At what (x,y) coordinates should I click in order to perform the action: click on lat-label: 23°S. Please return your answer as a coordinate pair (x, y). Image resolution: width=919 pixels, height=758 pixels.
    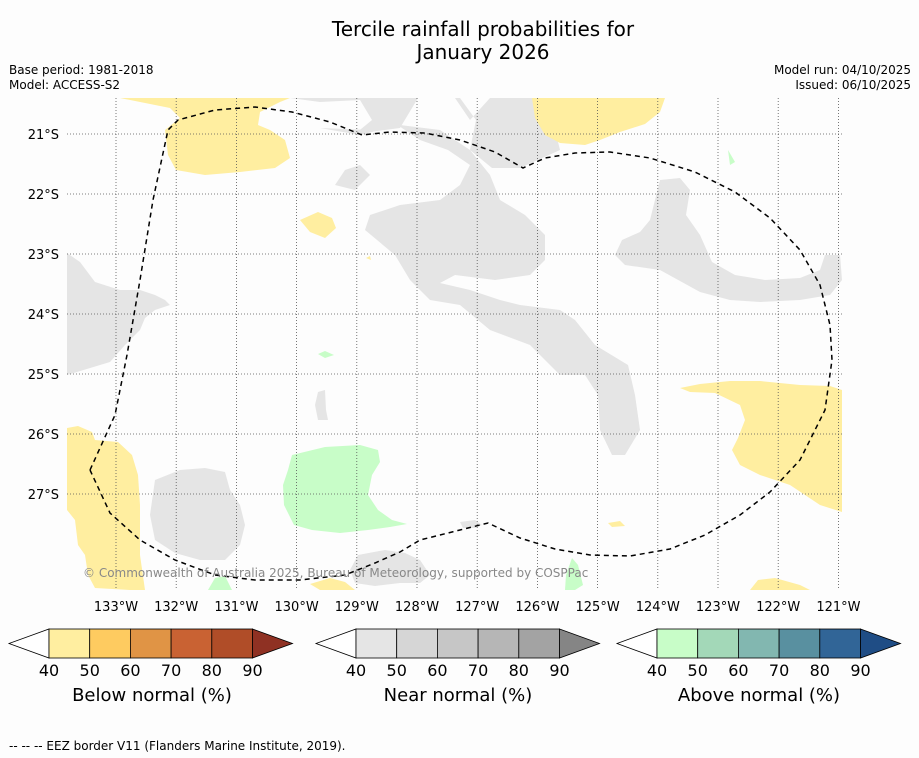
    Looking at the image, I should click on (43, 255).